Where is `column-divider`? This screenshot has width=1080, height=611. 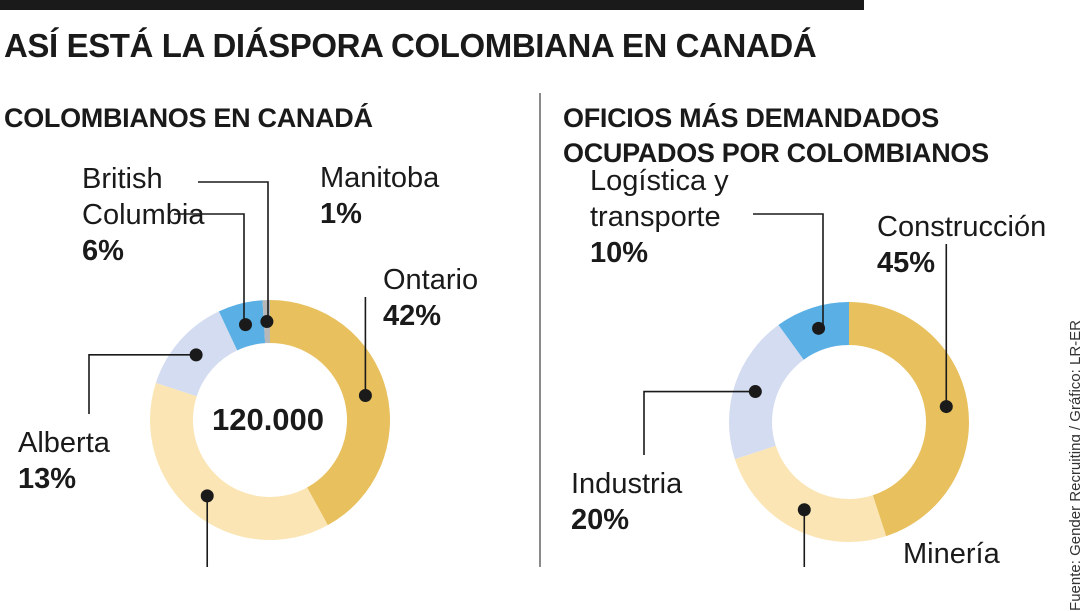
column-divider is located at coordinates (540, 330).